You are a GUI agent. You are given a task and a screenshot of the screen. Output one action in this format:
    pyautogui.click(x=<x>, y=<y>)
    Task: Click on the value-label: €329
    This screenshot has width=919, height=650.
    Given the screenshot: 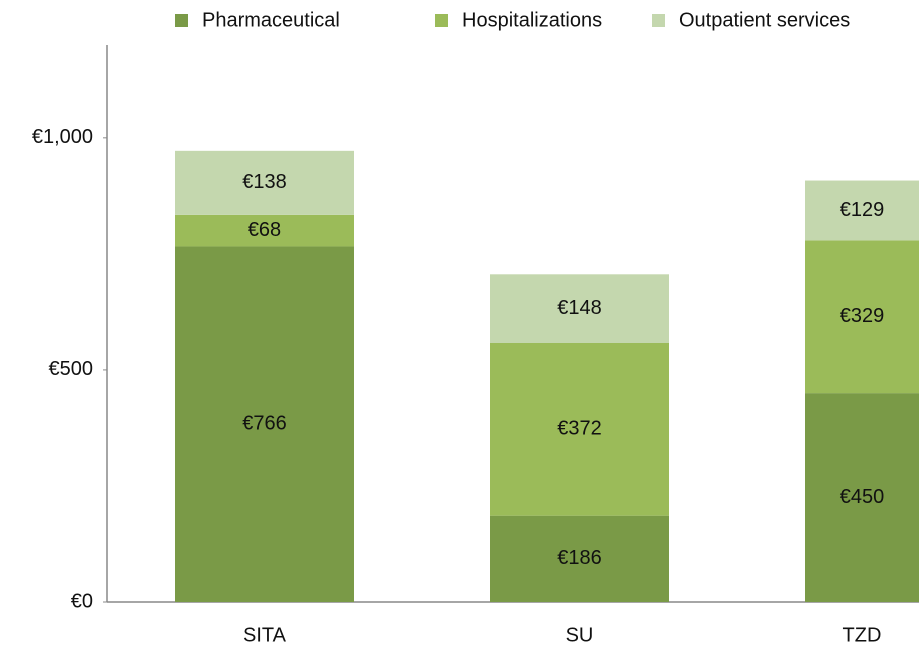 What is the action you would take?
    pyautogui.click(x=862, y=316)
    